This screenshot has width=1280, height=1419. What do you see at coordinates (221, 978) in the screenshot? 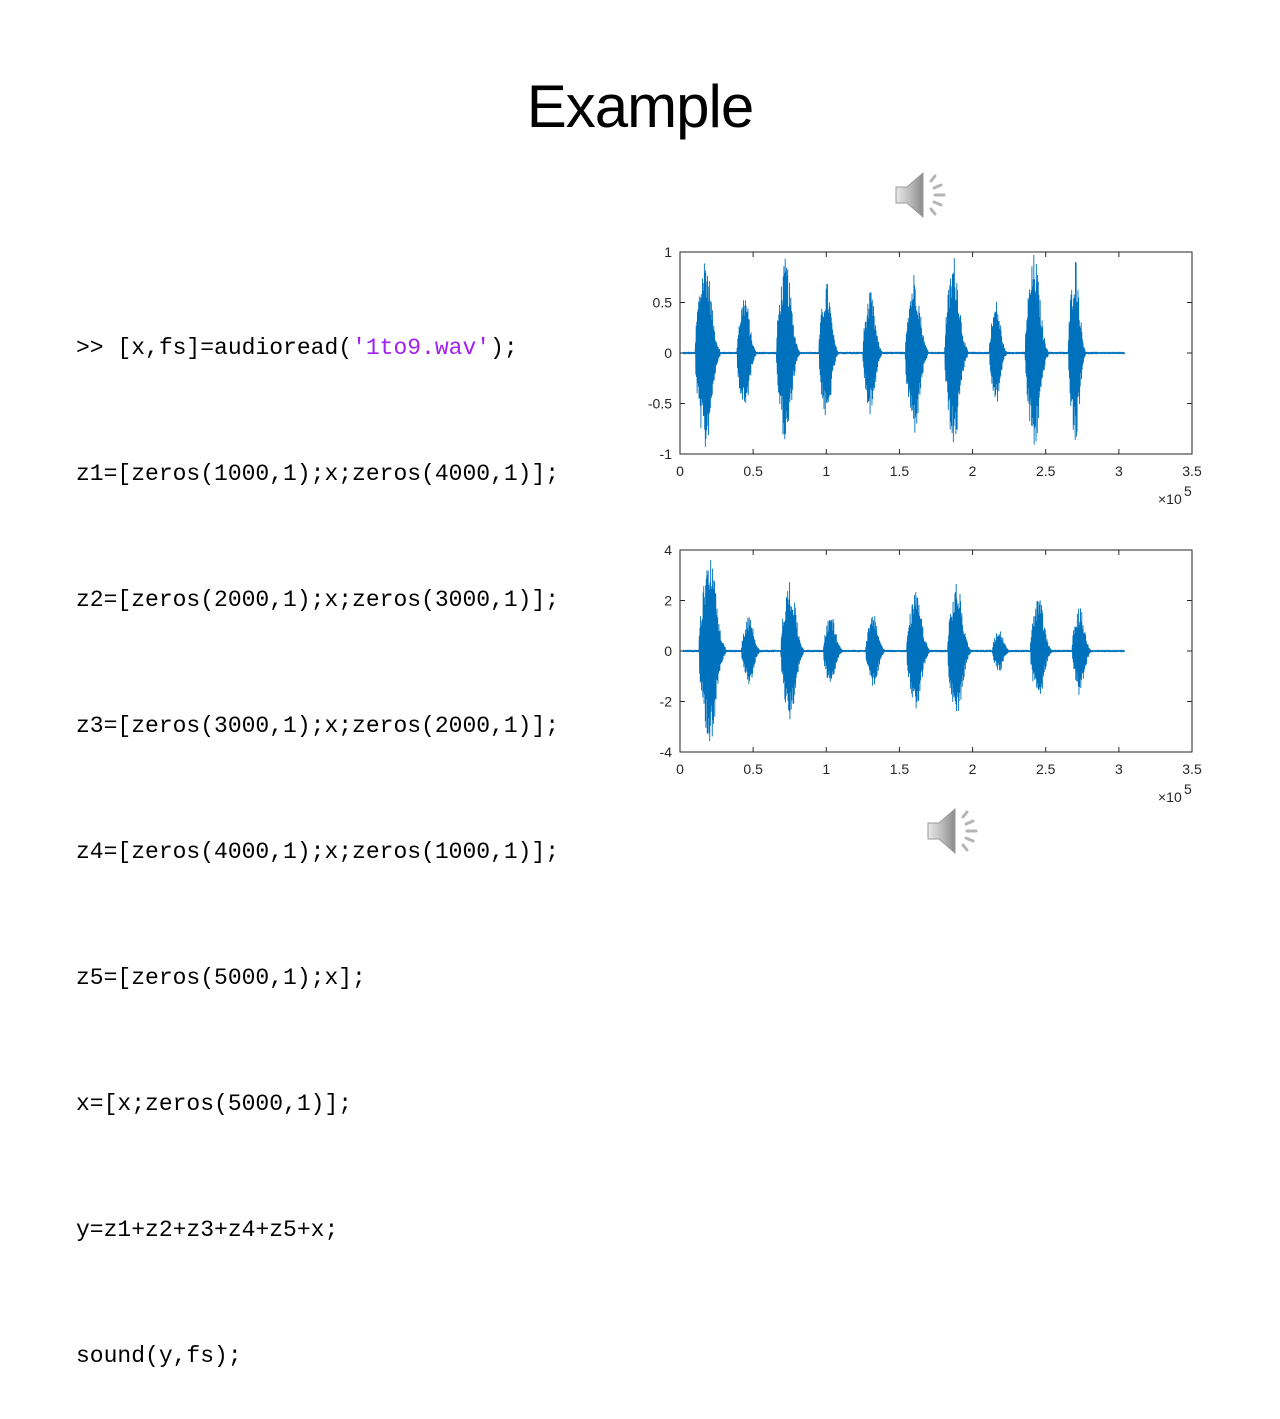
I see `code-line: z5=[zeros(5000,1);x];` at bounding box center [221, 978].